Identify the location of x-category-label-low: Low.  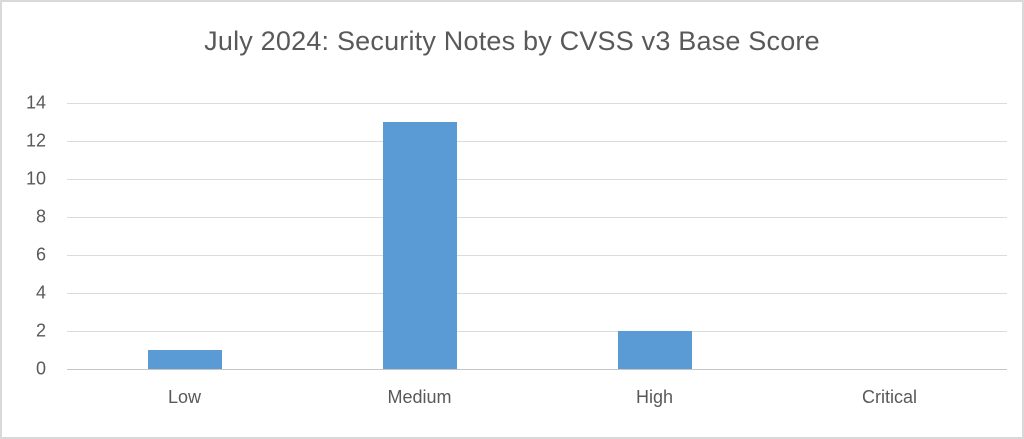
(184, 397).